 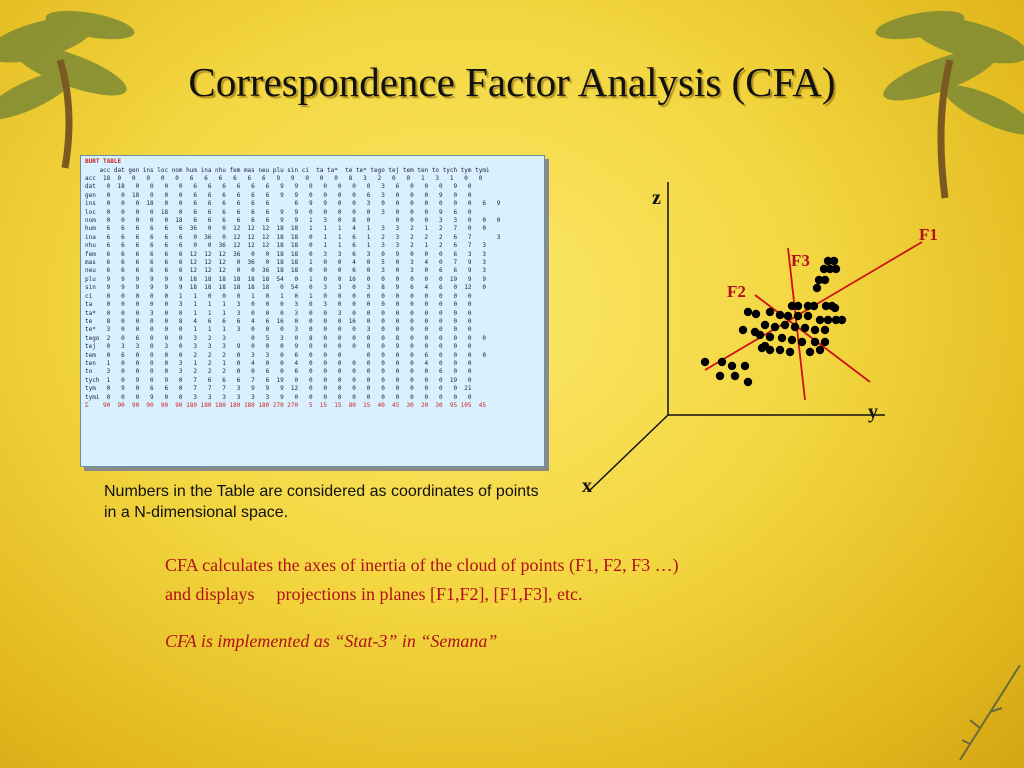 What do you see at coordinates (800, 260) in the screenshot?
I see `f3-label: F3` at bounding box center [800, 260].